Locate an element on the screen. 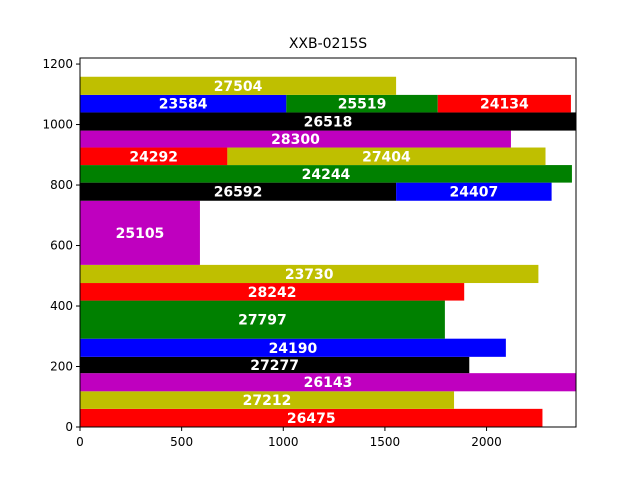 The width and height of the screenshot is (640, 480). y-tick-label: 200 is located at coordinates (61, 367).